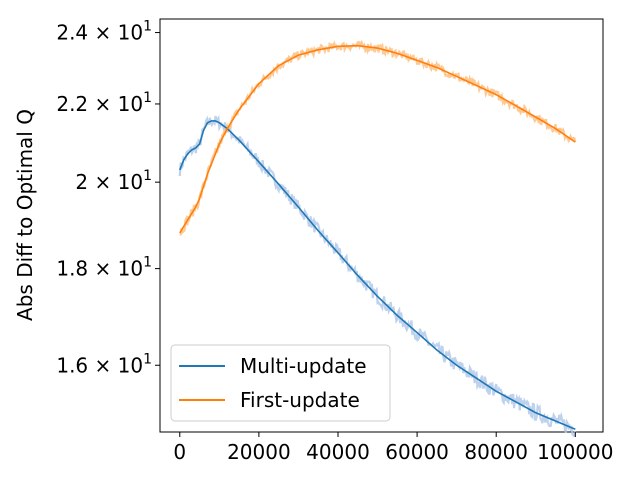  I want to click on y-axis-label: Abs Diff to Optimal Q, so click(25, 215).